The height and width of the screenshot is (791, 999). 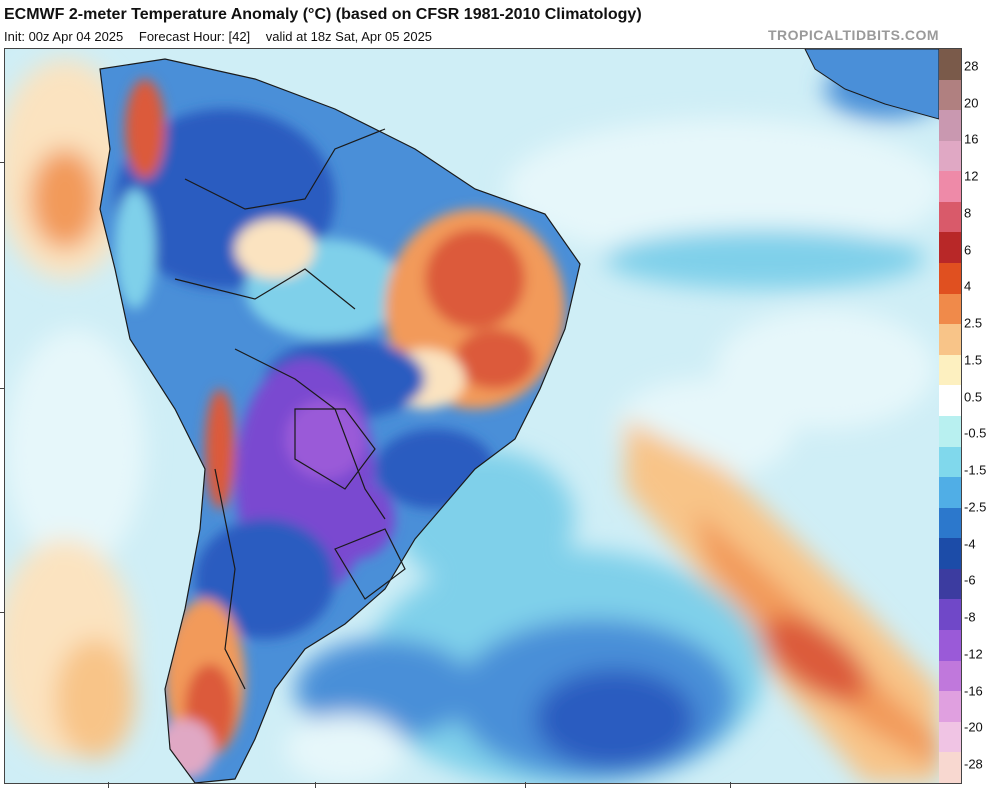 What do you see at coordinates (968, 250) in the screenshot?
I see `colorbar-tick-label: 6` at bounding box center [968, 250].